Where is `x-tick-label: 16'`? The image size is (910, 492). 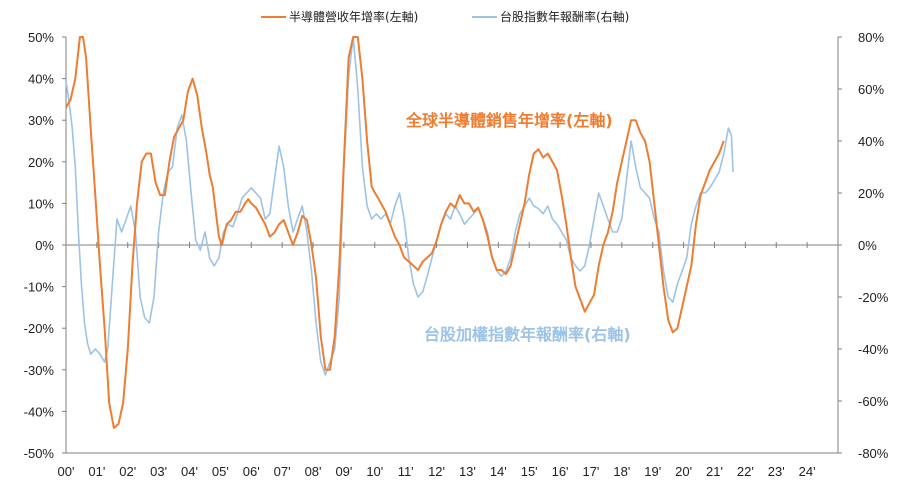
x-tick-label: 16' is located at coordinates (560, 471).